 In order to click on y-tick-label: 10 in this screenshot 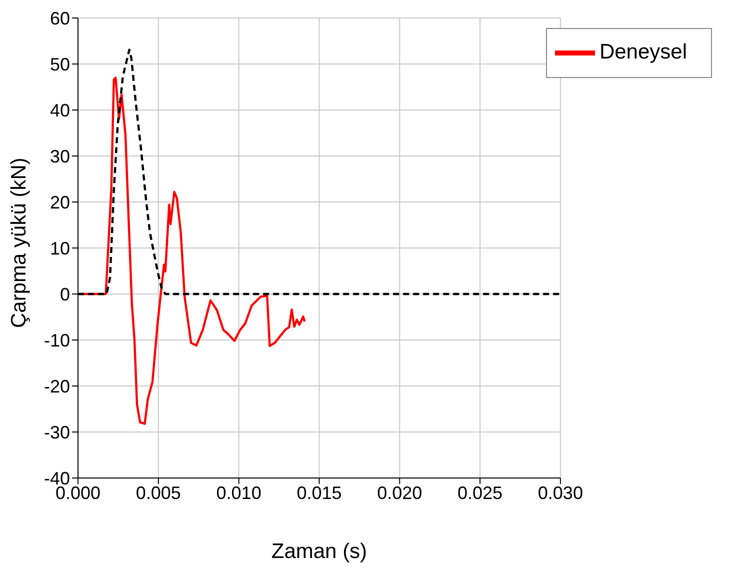, I will do `click(60, 248)`.